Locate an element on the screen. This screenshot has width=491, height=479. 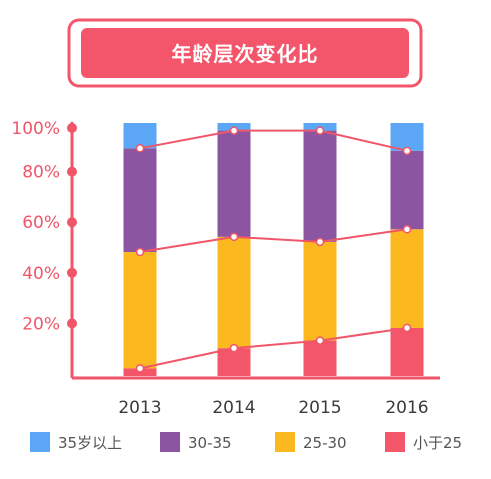
y-ticks: 20% 40% 60% 80% 100% is located at coordinates (44, 226).